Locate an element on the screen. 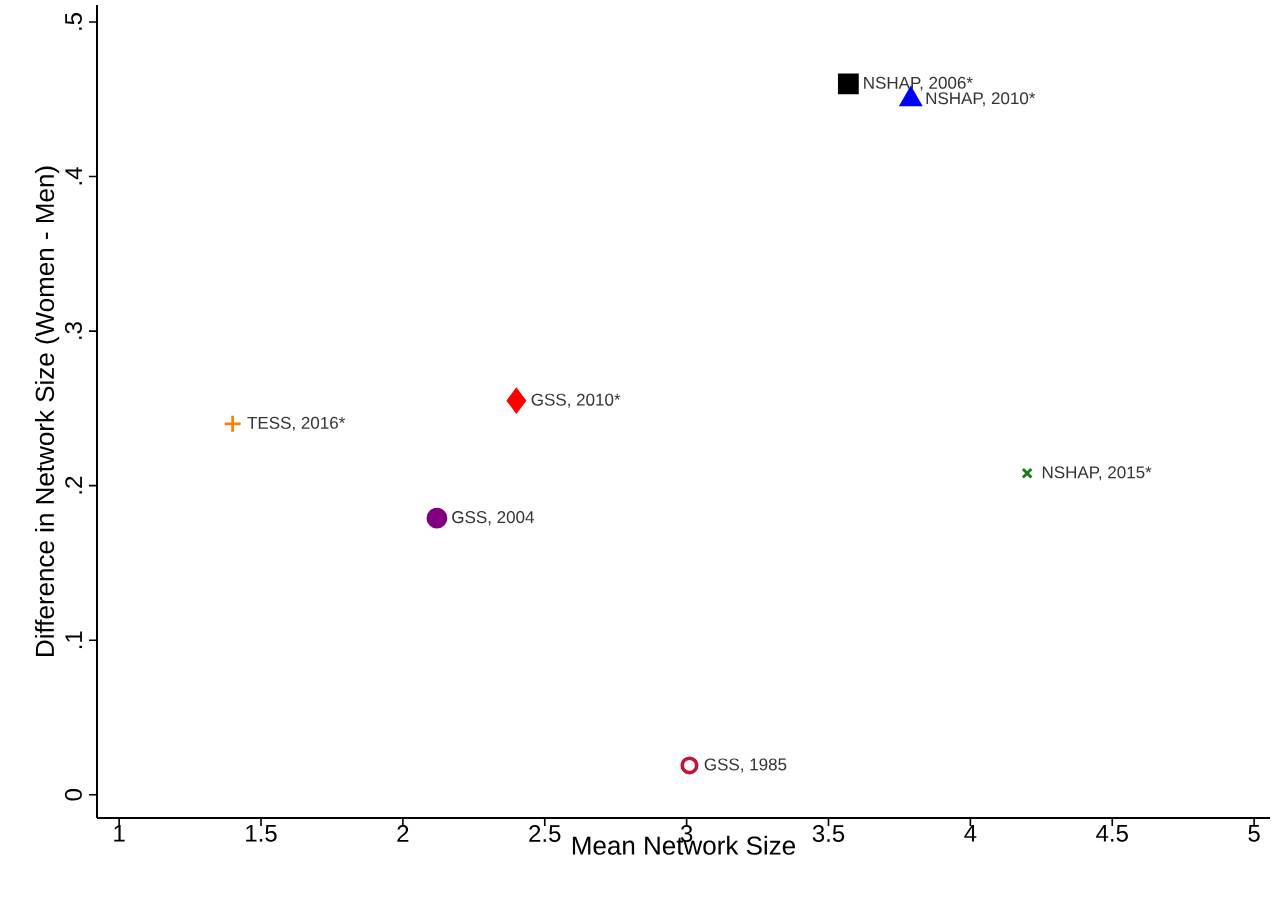 The height and width of the screenshot is (908, 1279). x-tick-label: 1 is located at coordinates (119, 833).